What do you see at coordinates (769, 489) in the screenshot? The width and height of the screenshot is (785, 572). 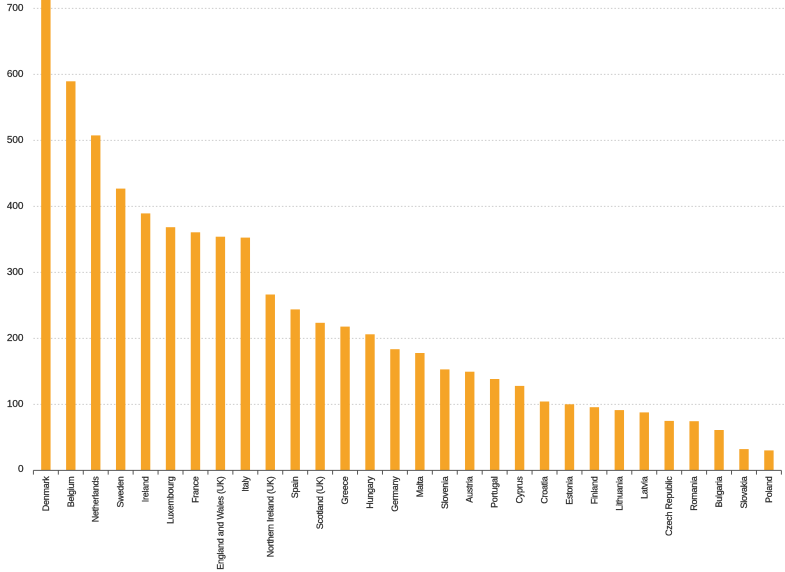 I see `svg-text: Poland` at bounding box center [769, 489].